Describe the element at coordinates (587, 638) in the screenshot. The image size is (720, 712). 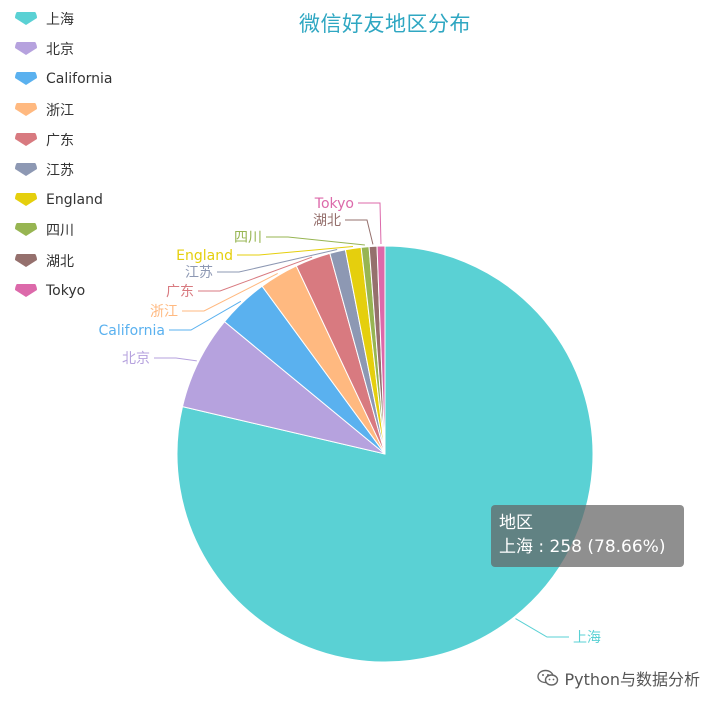
I see `pie-label: 上海` at that location.